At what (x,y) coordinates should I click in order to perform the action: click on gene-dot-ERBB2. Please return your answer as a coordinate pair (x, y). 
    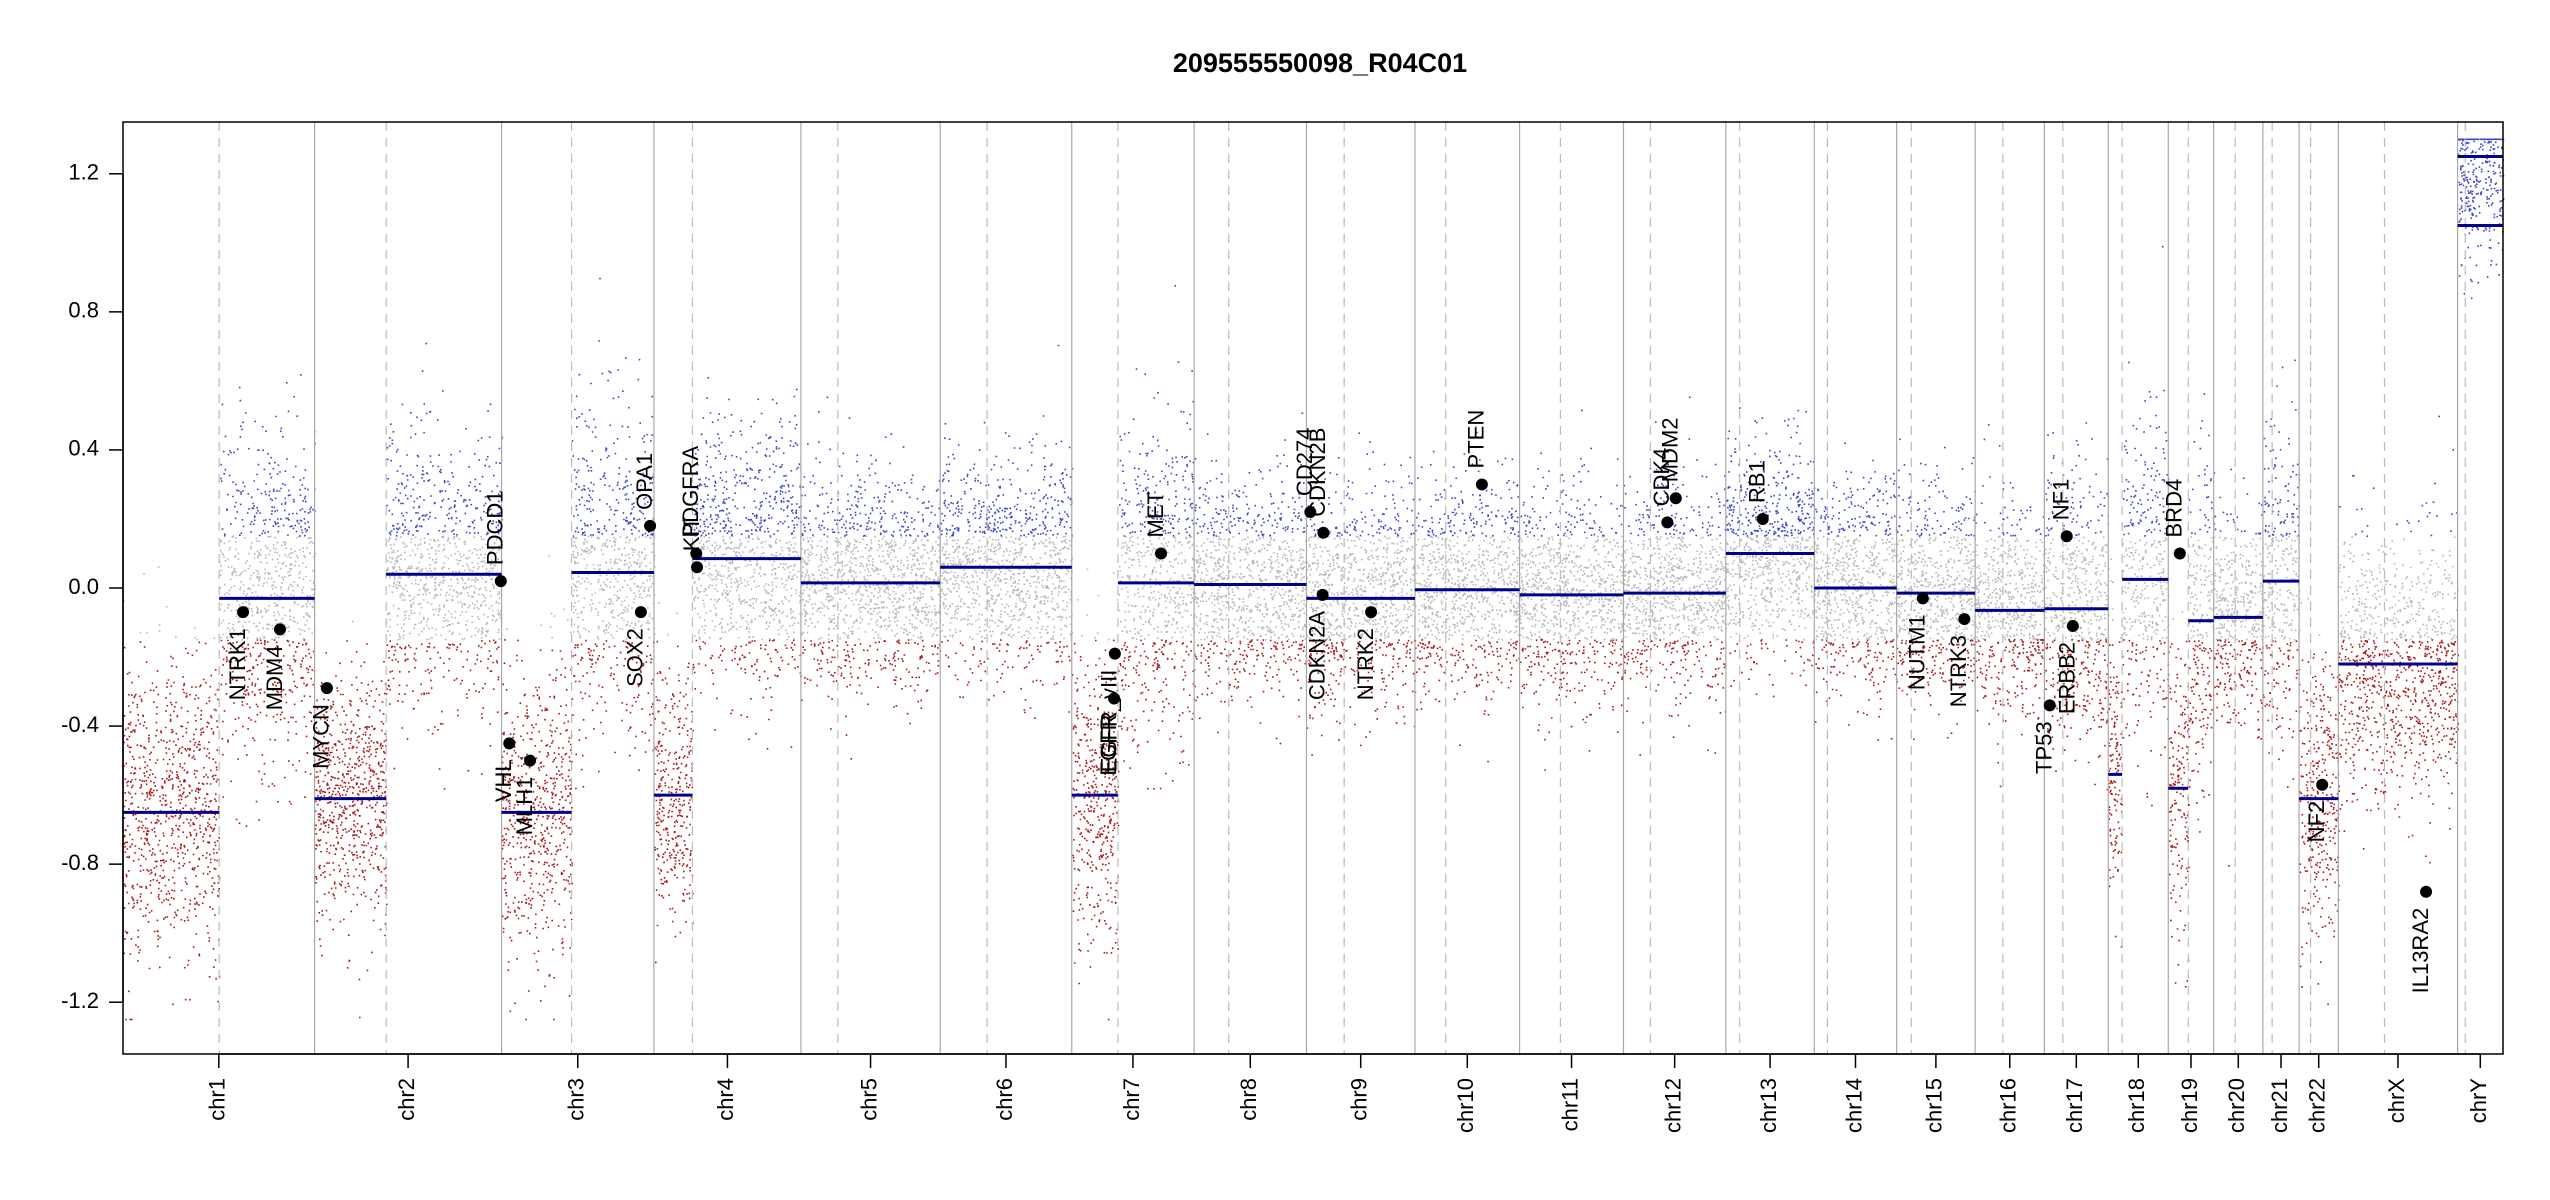
    Looking at the image, I should click on (2072, 625).